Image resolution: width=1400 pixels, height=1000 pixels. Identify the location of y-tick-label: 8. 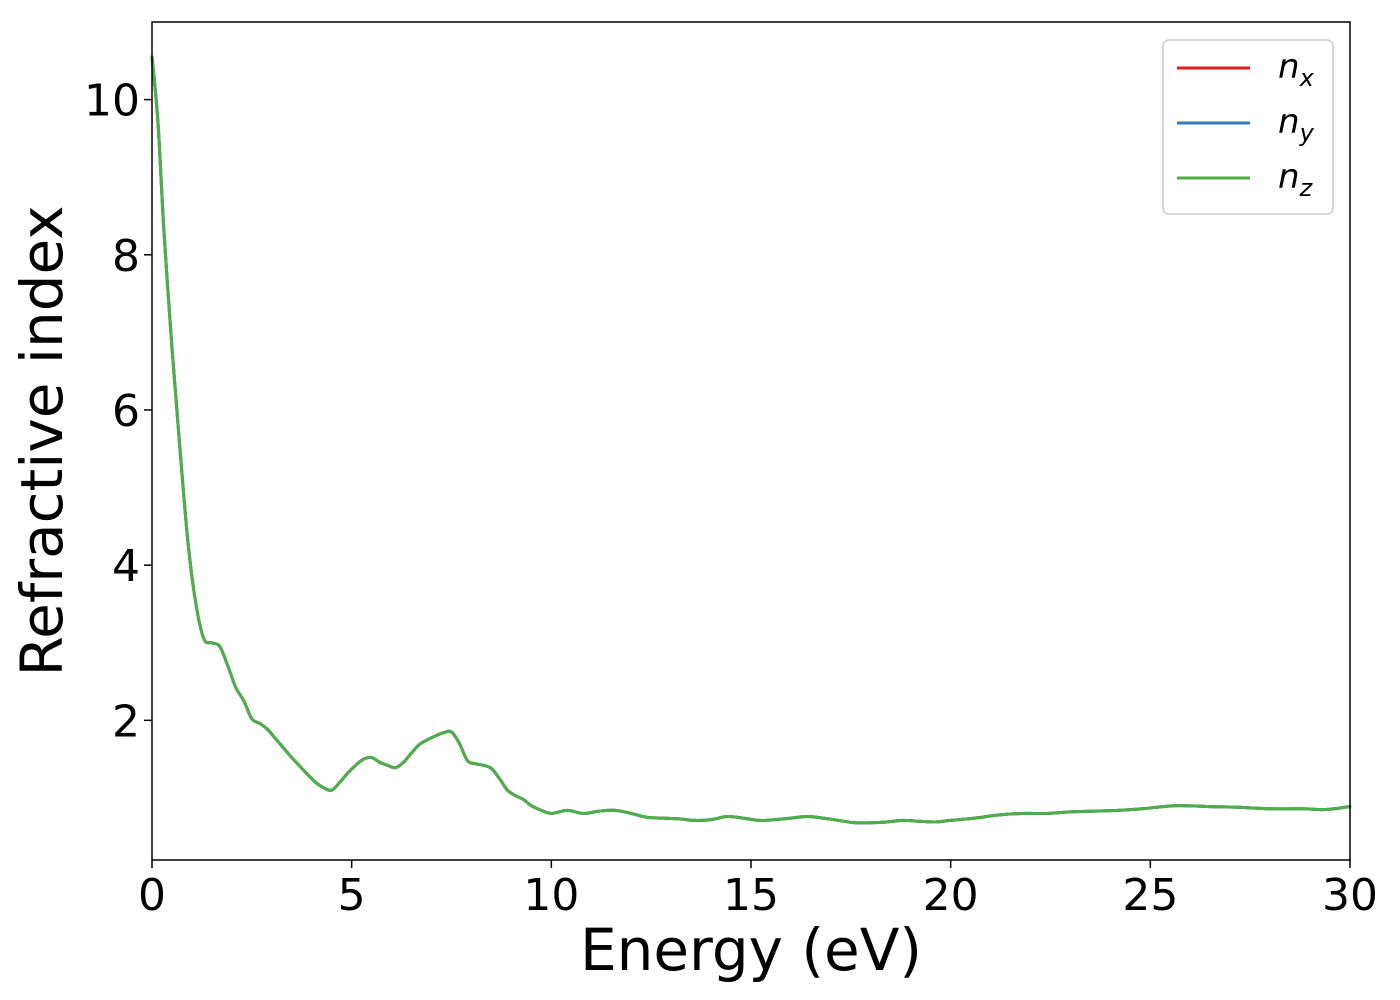
(126, 256).